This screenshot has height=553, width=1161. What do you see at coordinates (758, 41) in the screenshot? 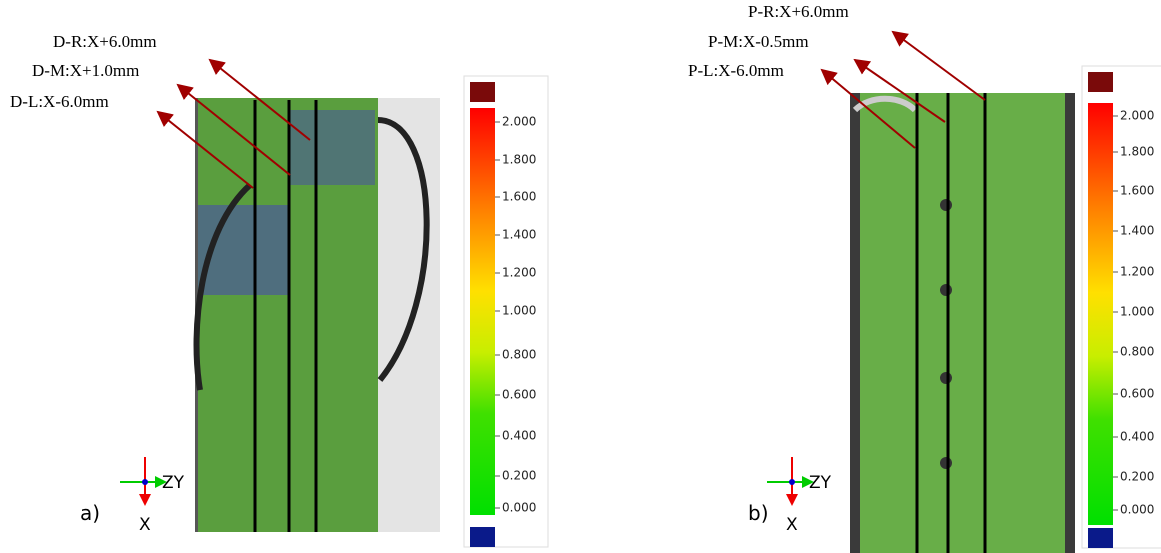
I see `annotation: P-M:X-0.5mm` at bounding box center [758, 41].